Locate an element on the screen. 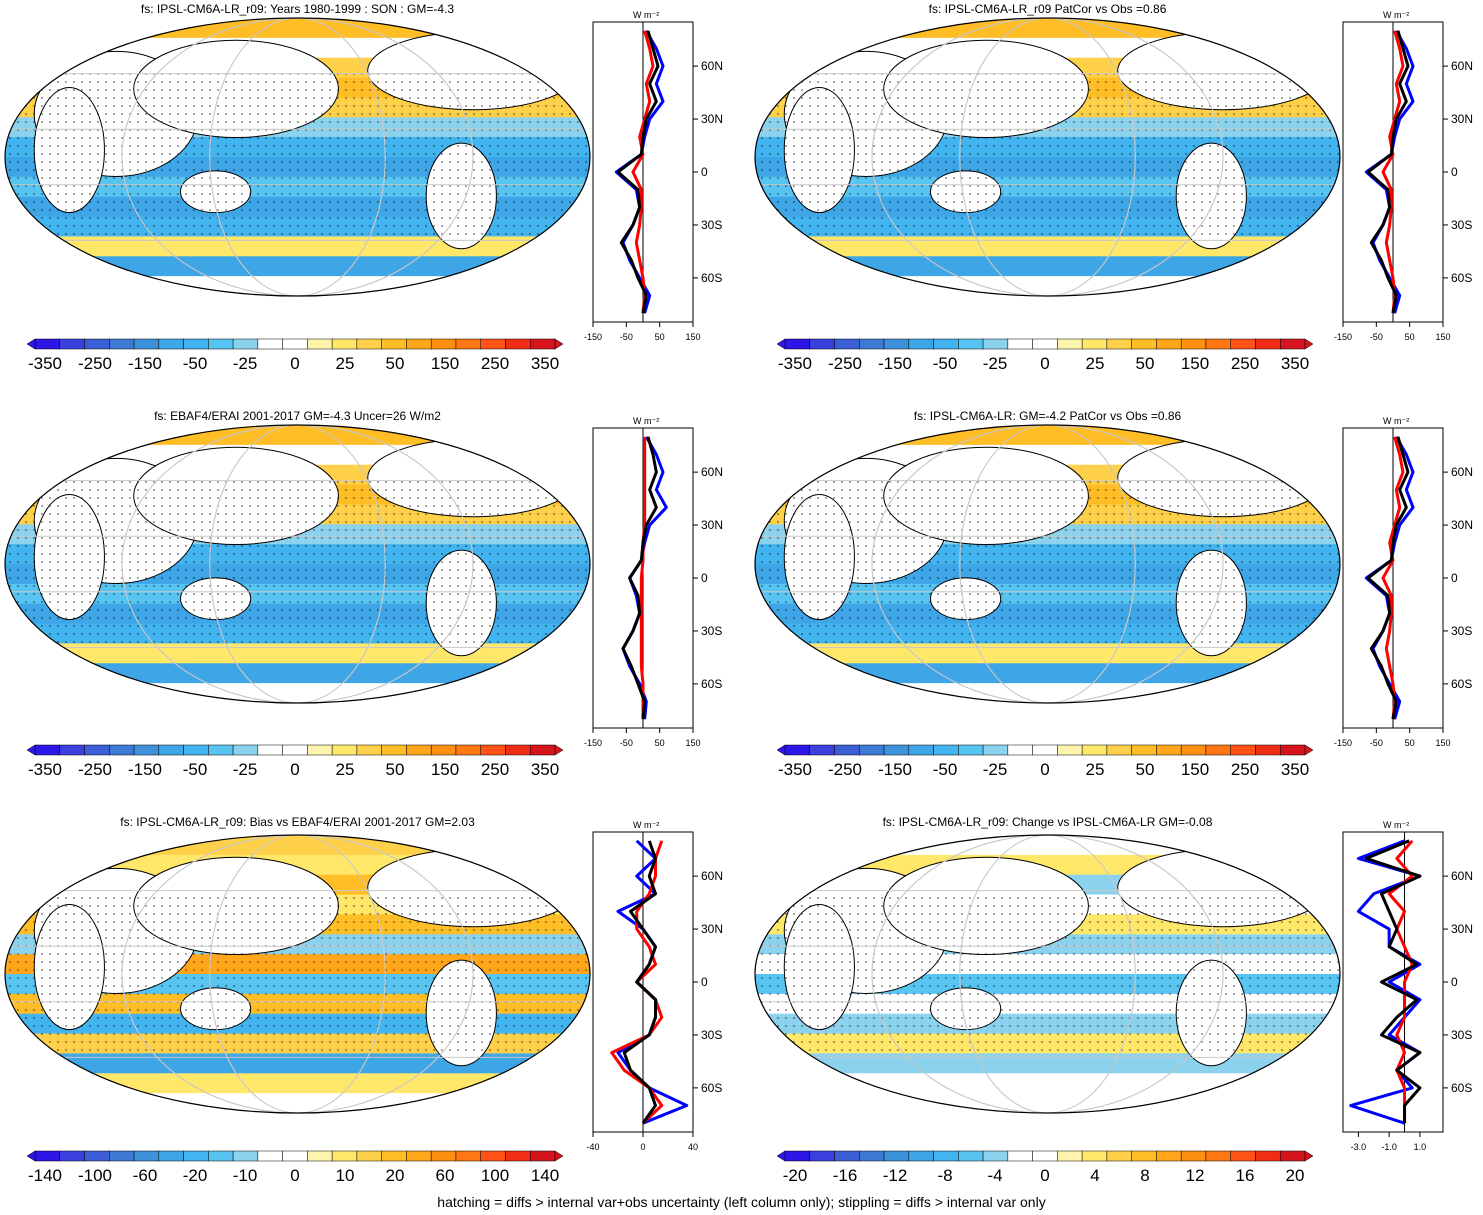 Image resolution: width=1483 pixels, height=1215 pixels. colorbar-tick-label: -16 is located at coordinates (845, 1175).